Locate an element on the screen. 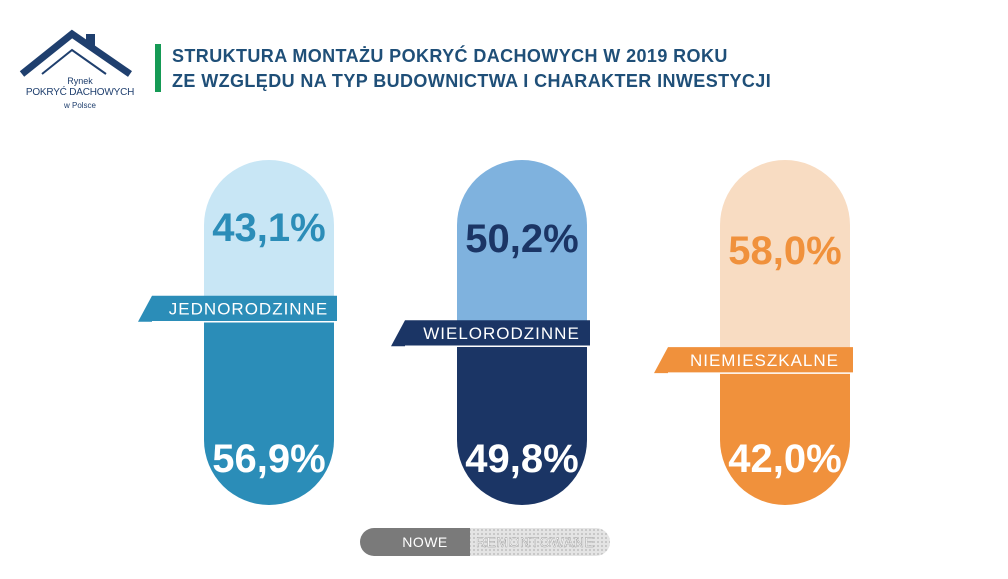 The width and height of the screenshot is (1008, 579). category-label: NIEMIESZKALNE is located at coordinates (764, 360).